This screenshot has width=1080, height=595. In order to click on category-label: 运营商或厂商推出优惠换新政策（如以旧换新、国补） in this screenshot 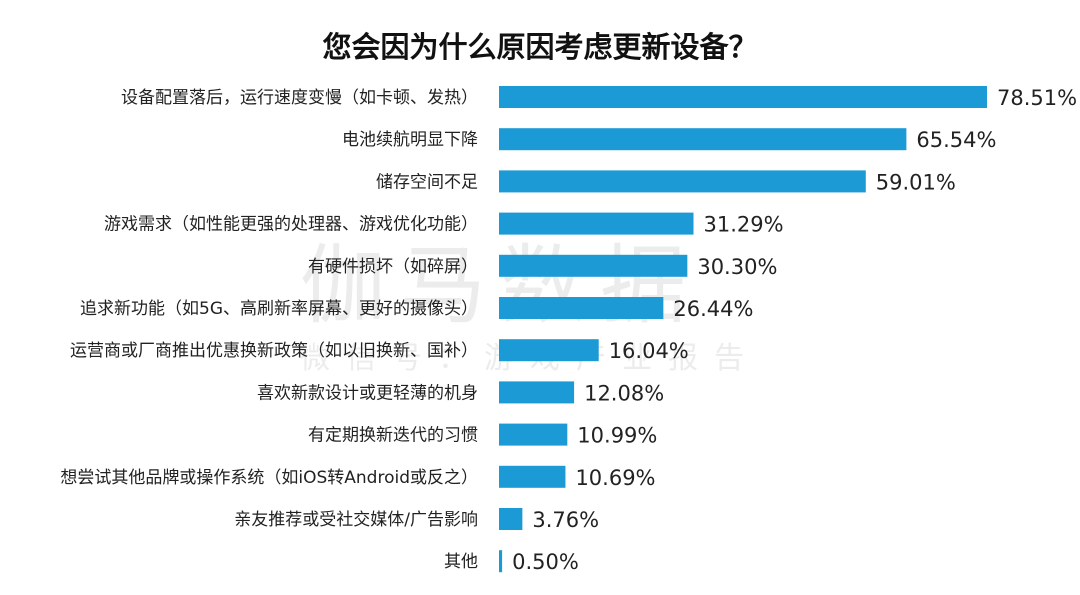, I will do `click(274, 351)`.